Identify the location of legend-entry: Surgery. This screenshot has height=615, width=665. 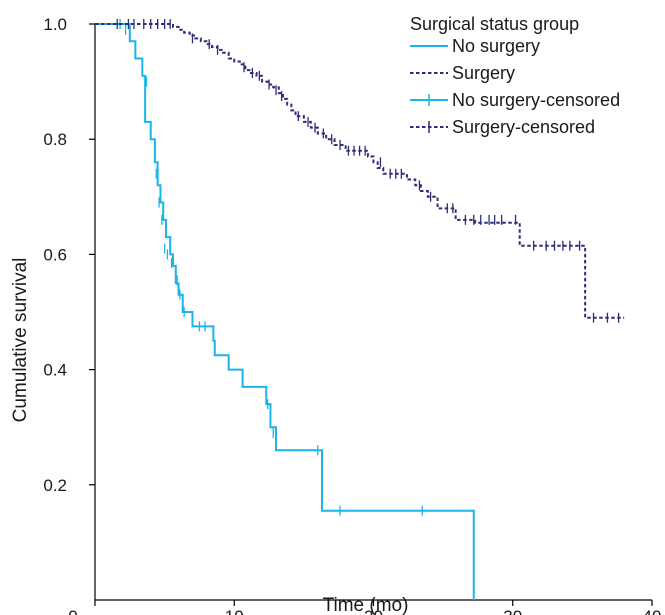
(462, 73).